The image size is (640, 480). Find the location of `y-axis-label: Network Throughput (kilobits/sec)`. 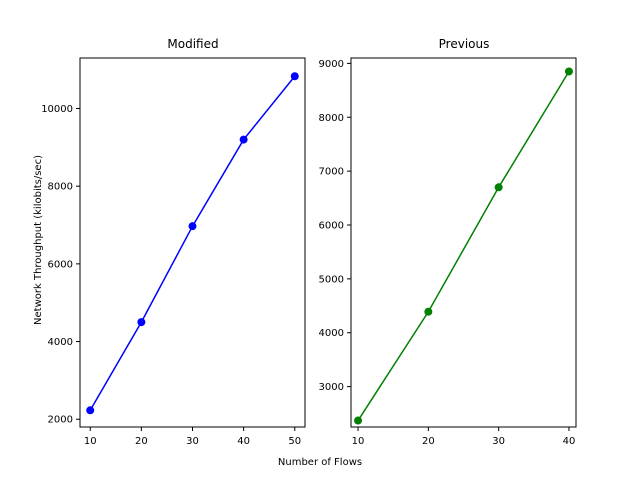

y-axis-label: Network Throughput (kilobits/sec) is located at coordinates (38, 240).